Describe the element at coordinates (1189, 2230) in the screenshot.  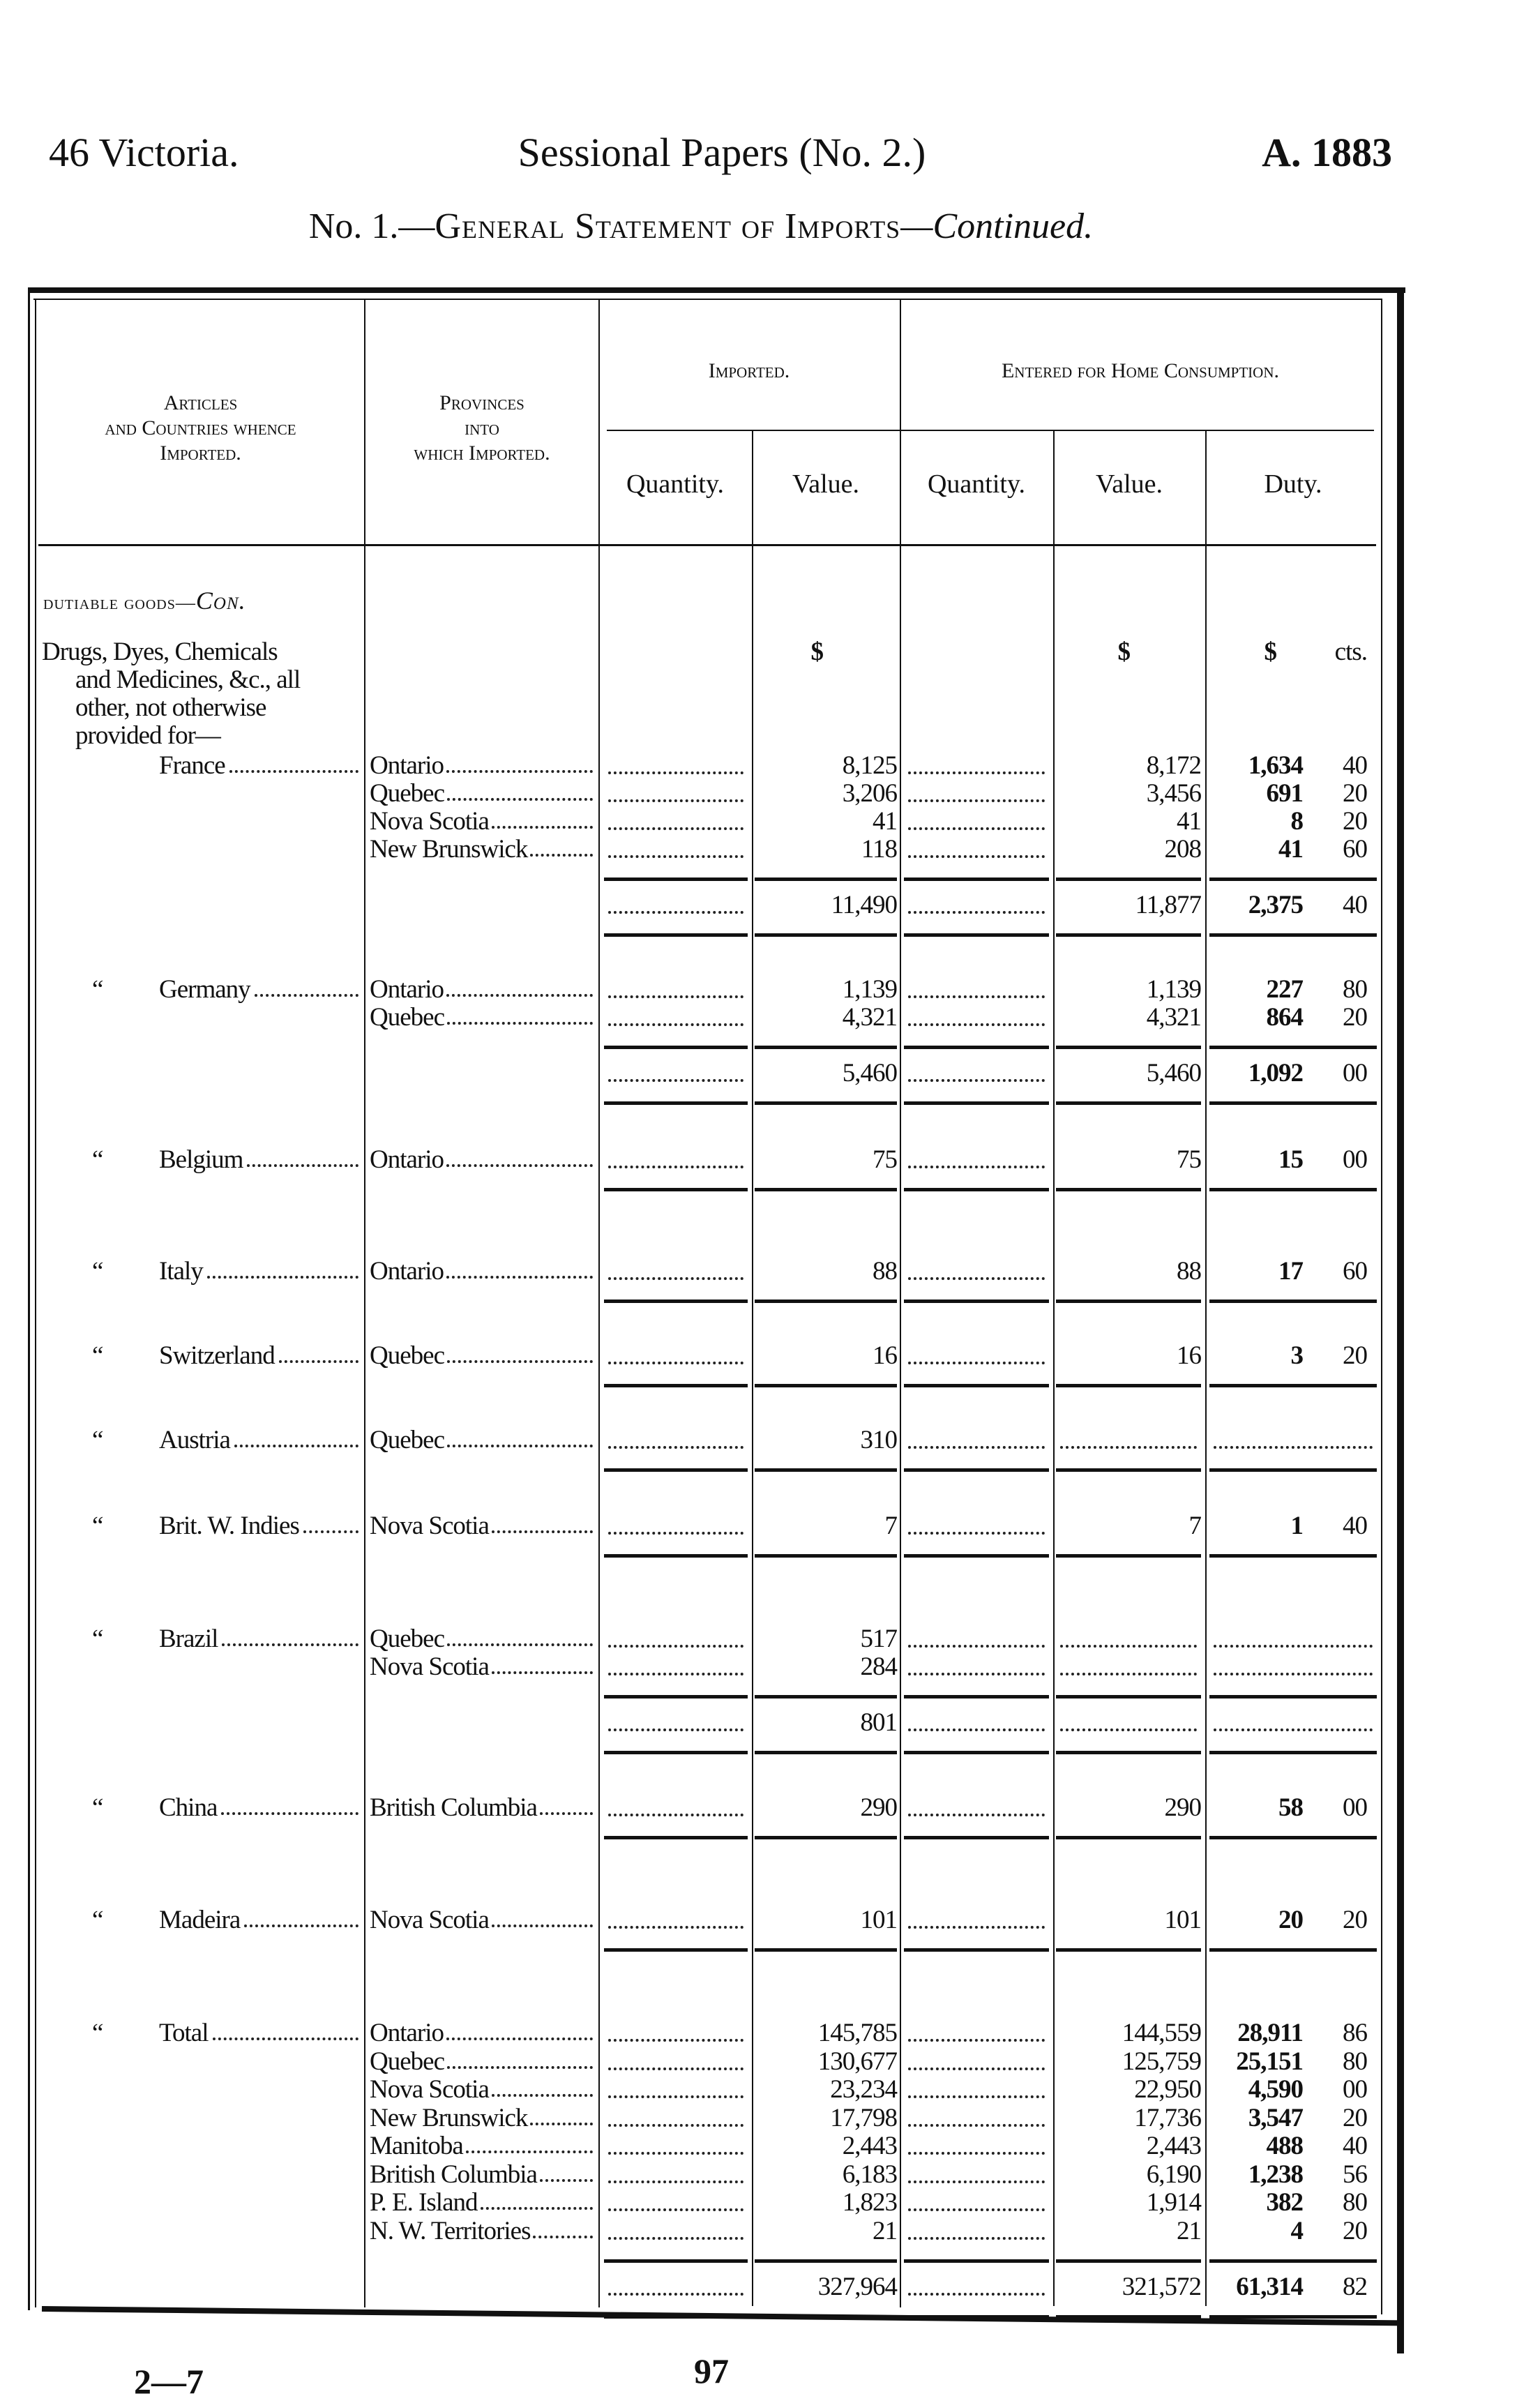
I see `entered-value: 21` at that location.